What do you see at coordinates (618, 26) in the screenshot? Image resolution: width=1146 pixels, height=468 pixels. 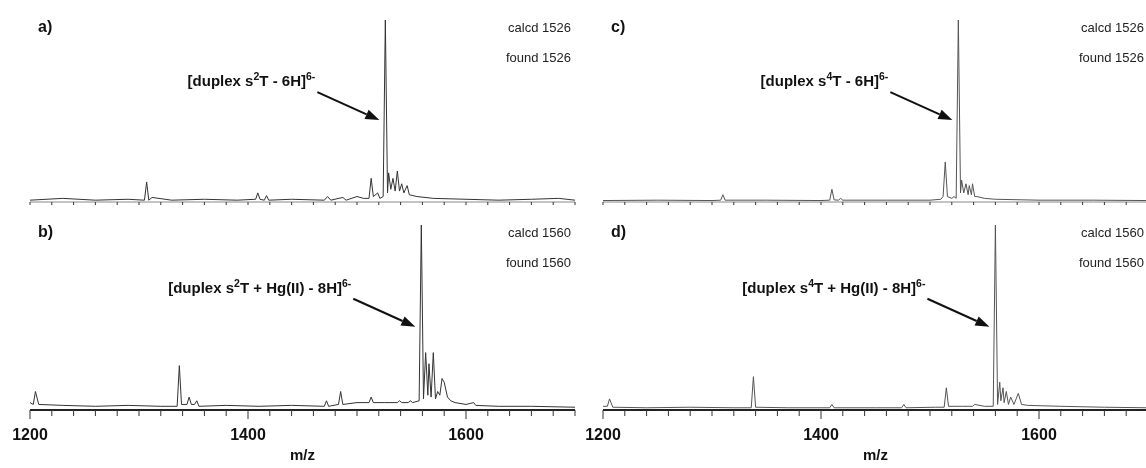 I see `annotation: c)` at bounding box center [618, 26].